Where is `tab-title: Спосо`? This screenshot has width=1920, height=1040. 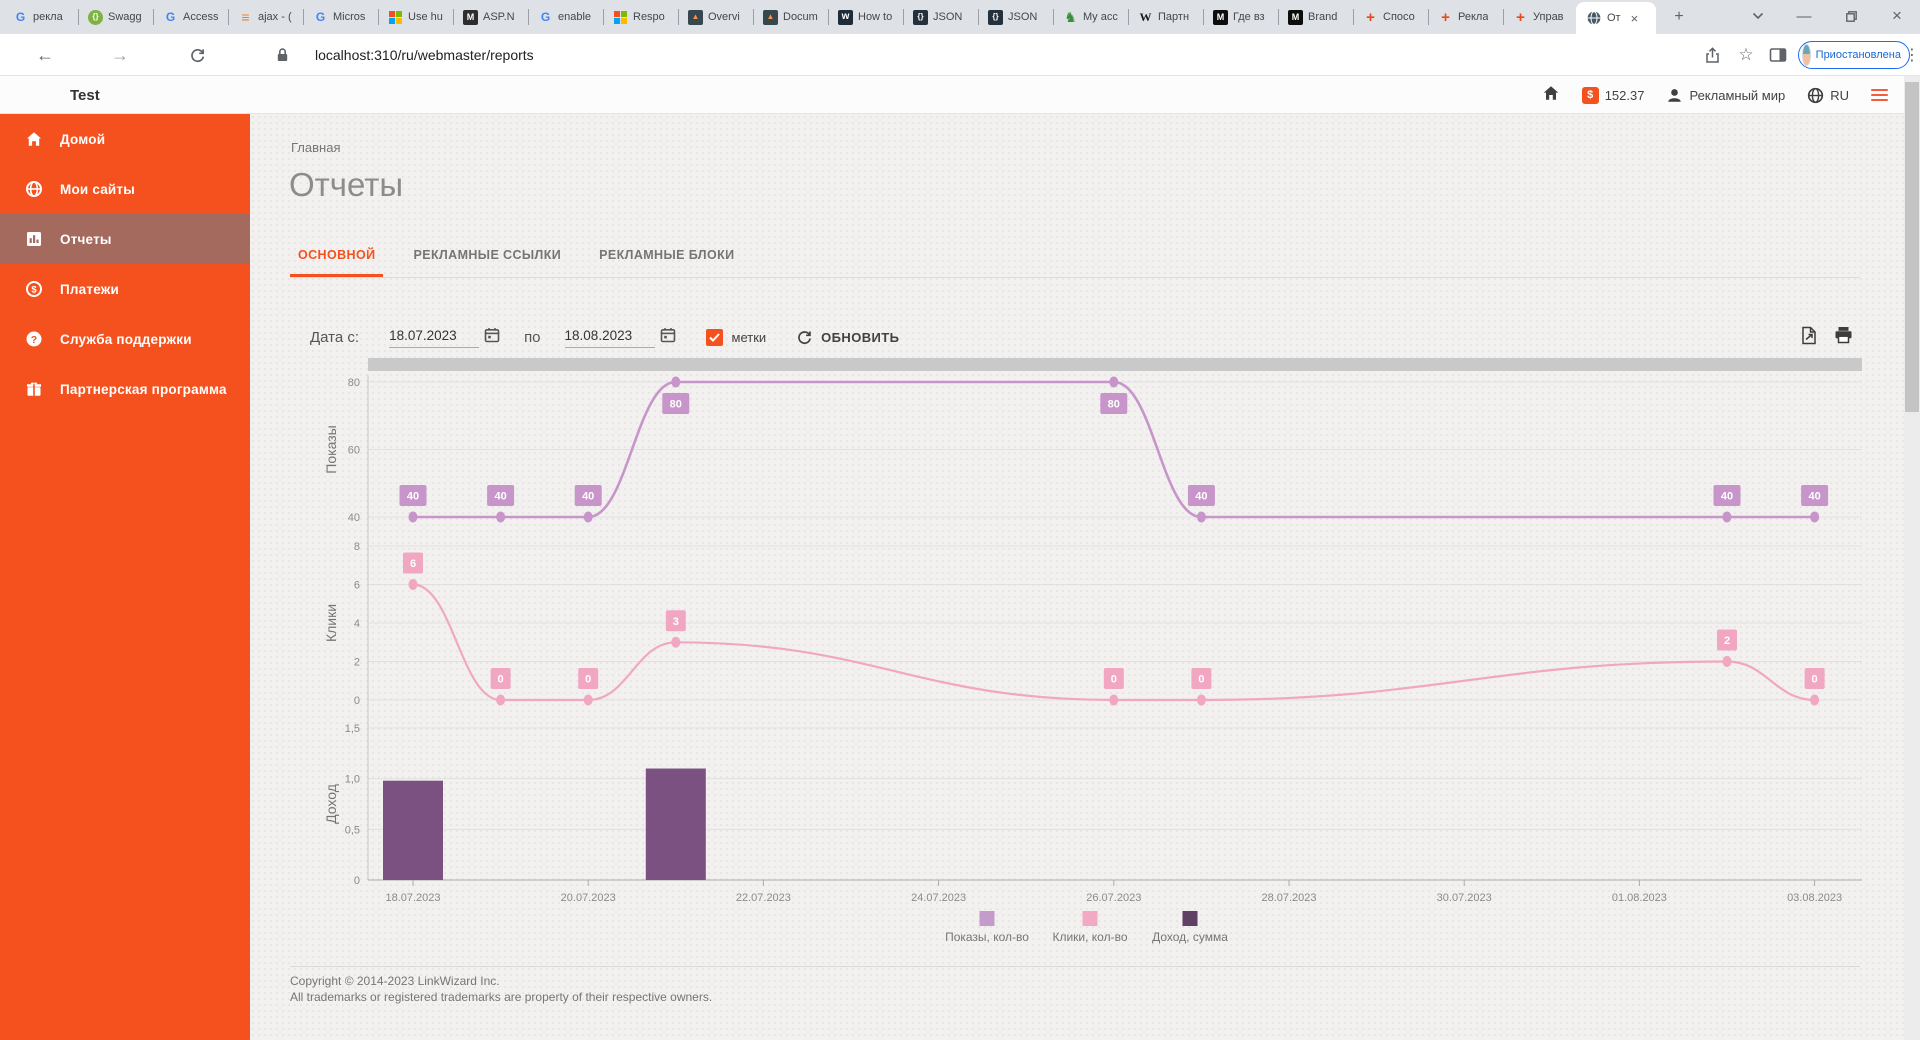 tab-title: Спосо is located at coordinates (1399, 17).